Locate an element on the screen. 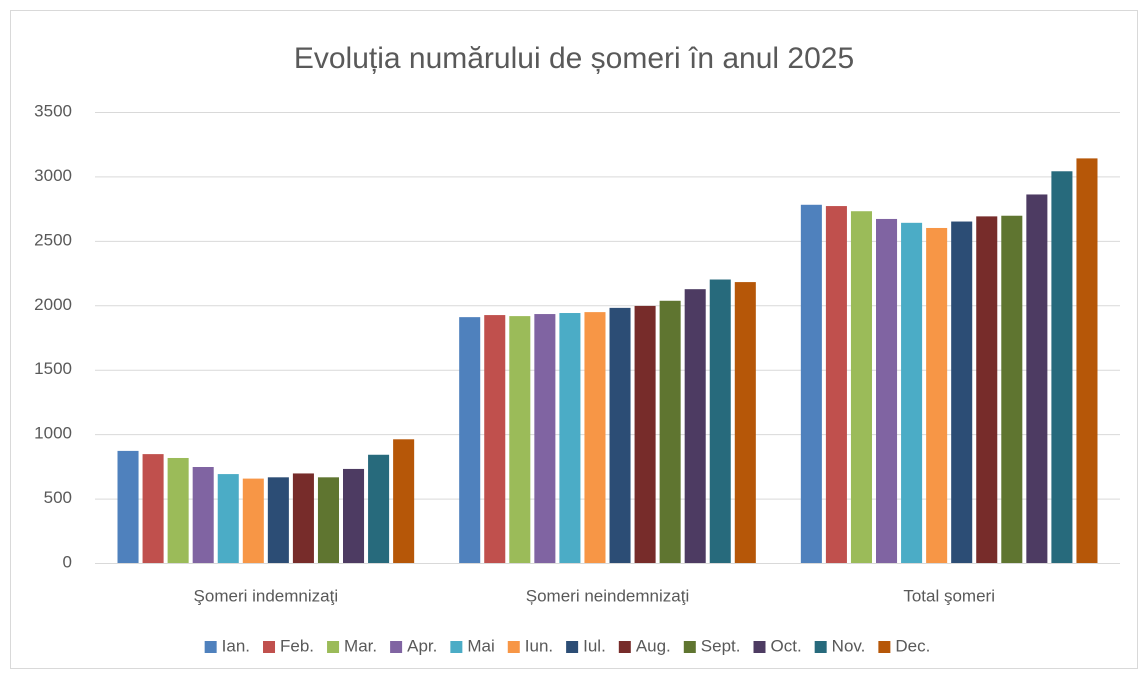 The image size is (1148, 679). y-tick-label: 2000 is located at coordinates (53, 304).